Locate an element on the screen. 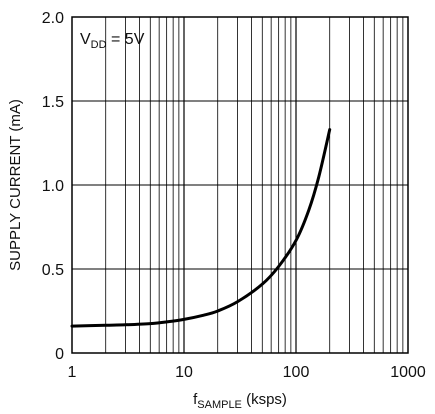 The image size is (435, 414). x-tick-label: 100 is located at coordinates (296, 372).